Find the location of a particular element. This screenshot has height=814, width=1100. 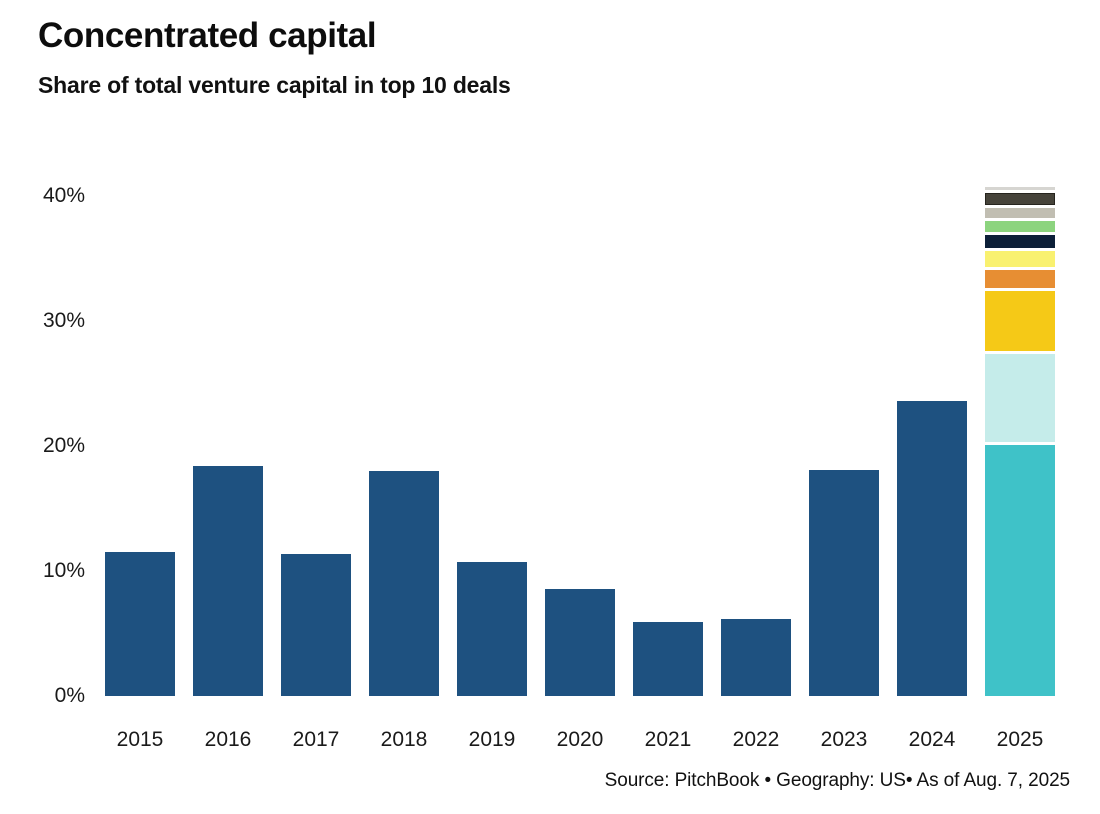

bar-2022 is located at coordinates (756, 657).